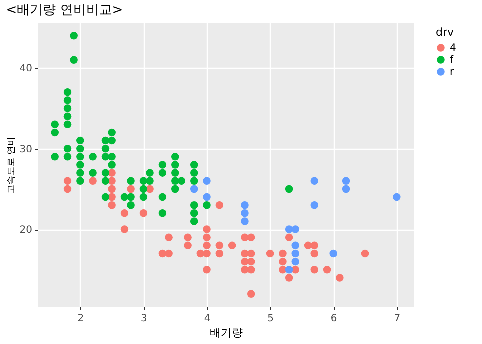 This screenshot has width=482, height=344. What do you see at coordinates (11, 165) in the screenshot?
I see `y-axis-title: 고속도로 연비` at bounding box center [11, 165].